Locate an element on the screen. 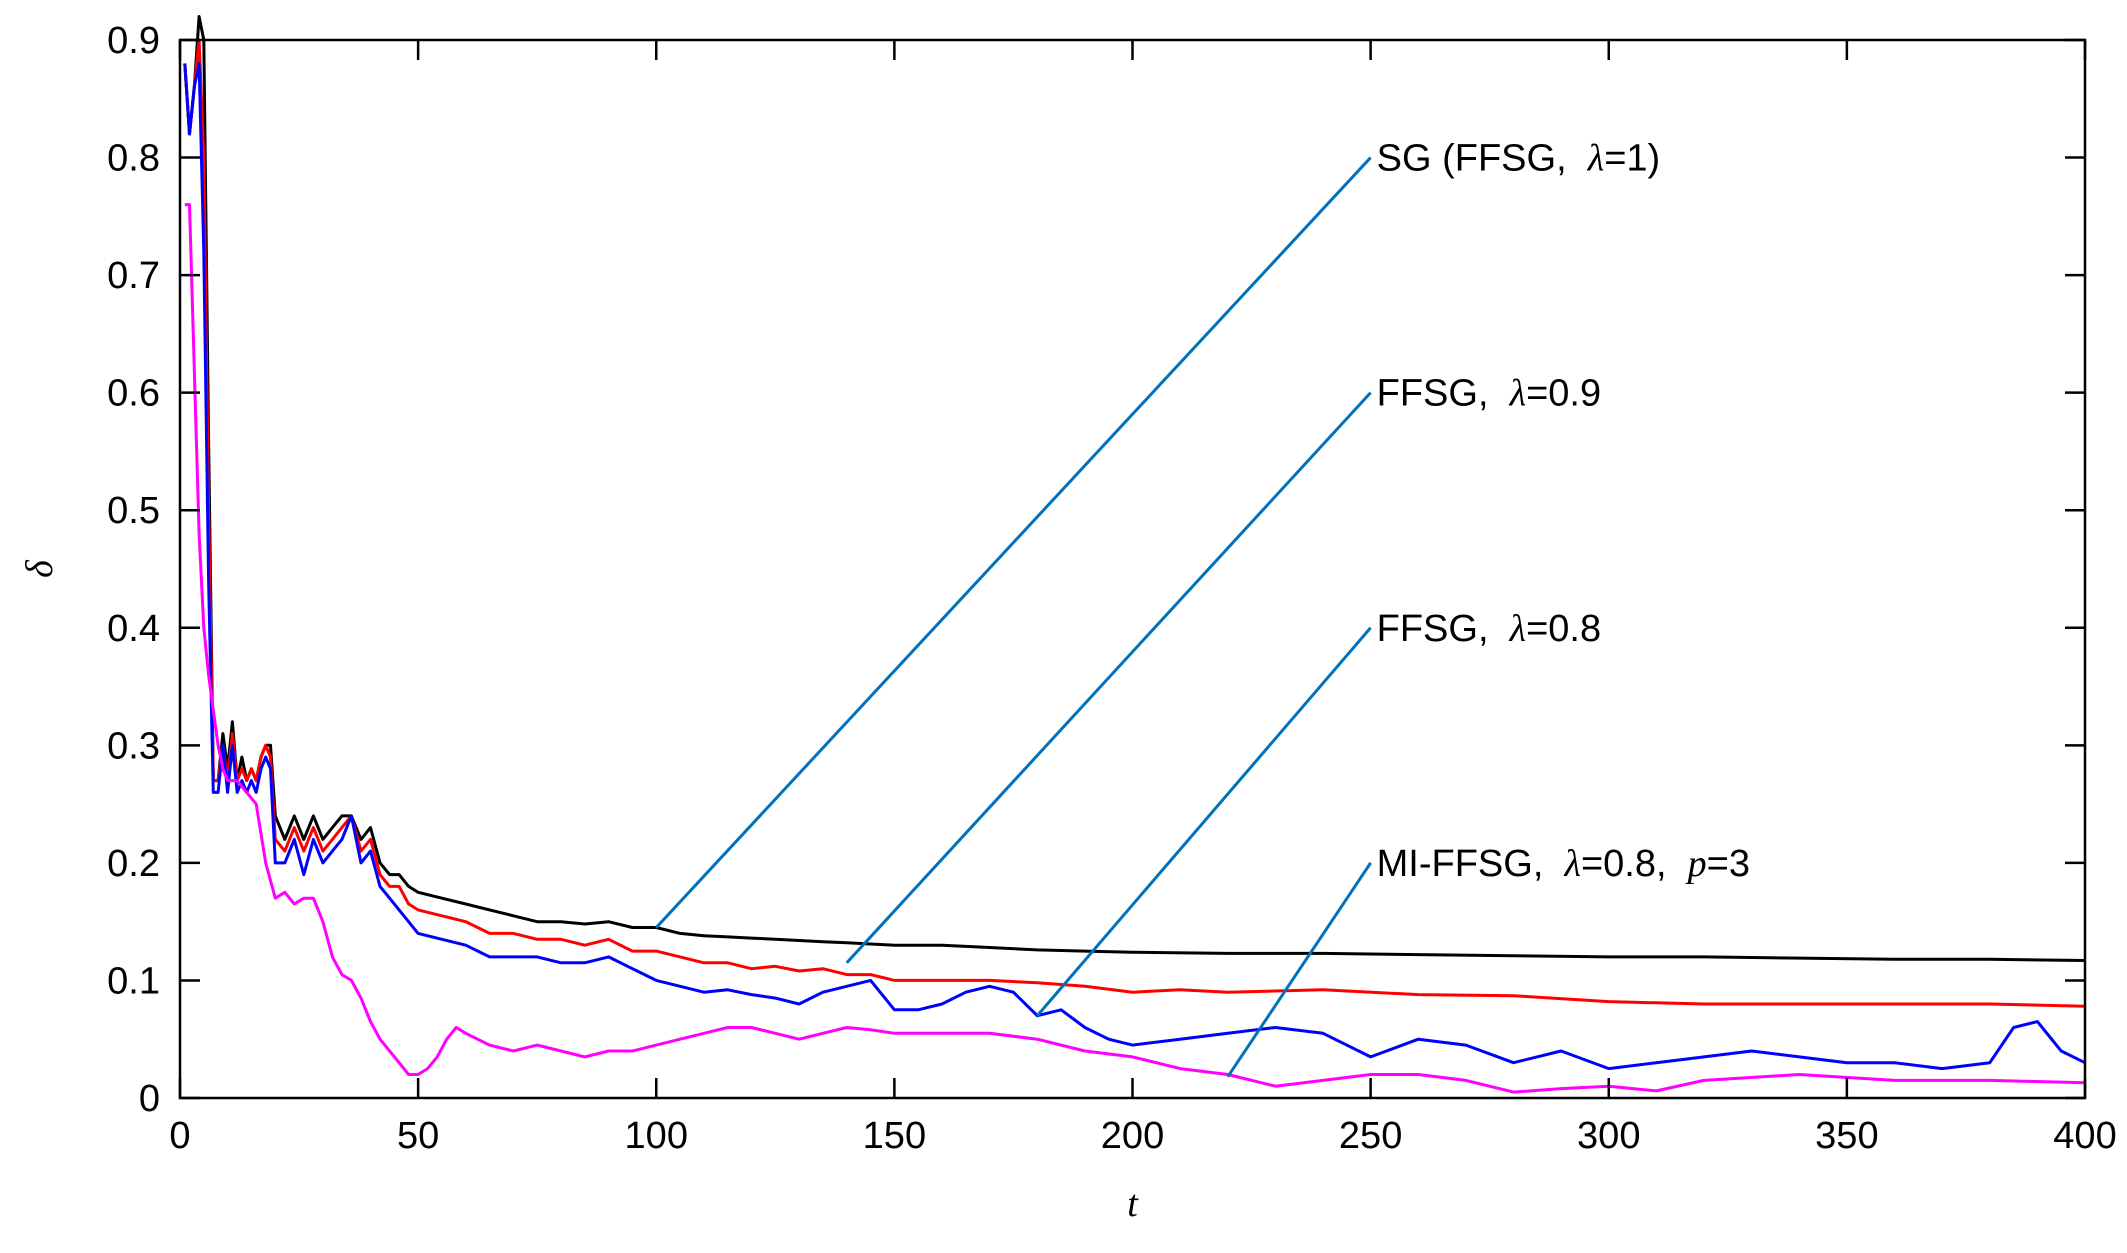  annotation-label-4: MI-FFSG, λ=0.8, p=3 is located at coordinates (1563, 864).